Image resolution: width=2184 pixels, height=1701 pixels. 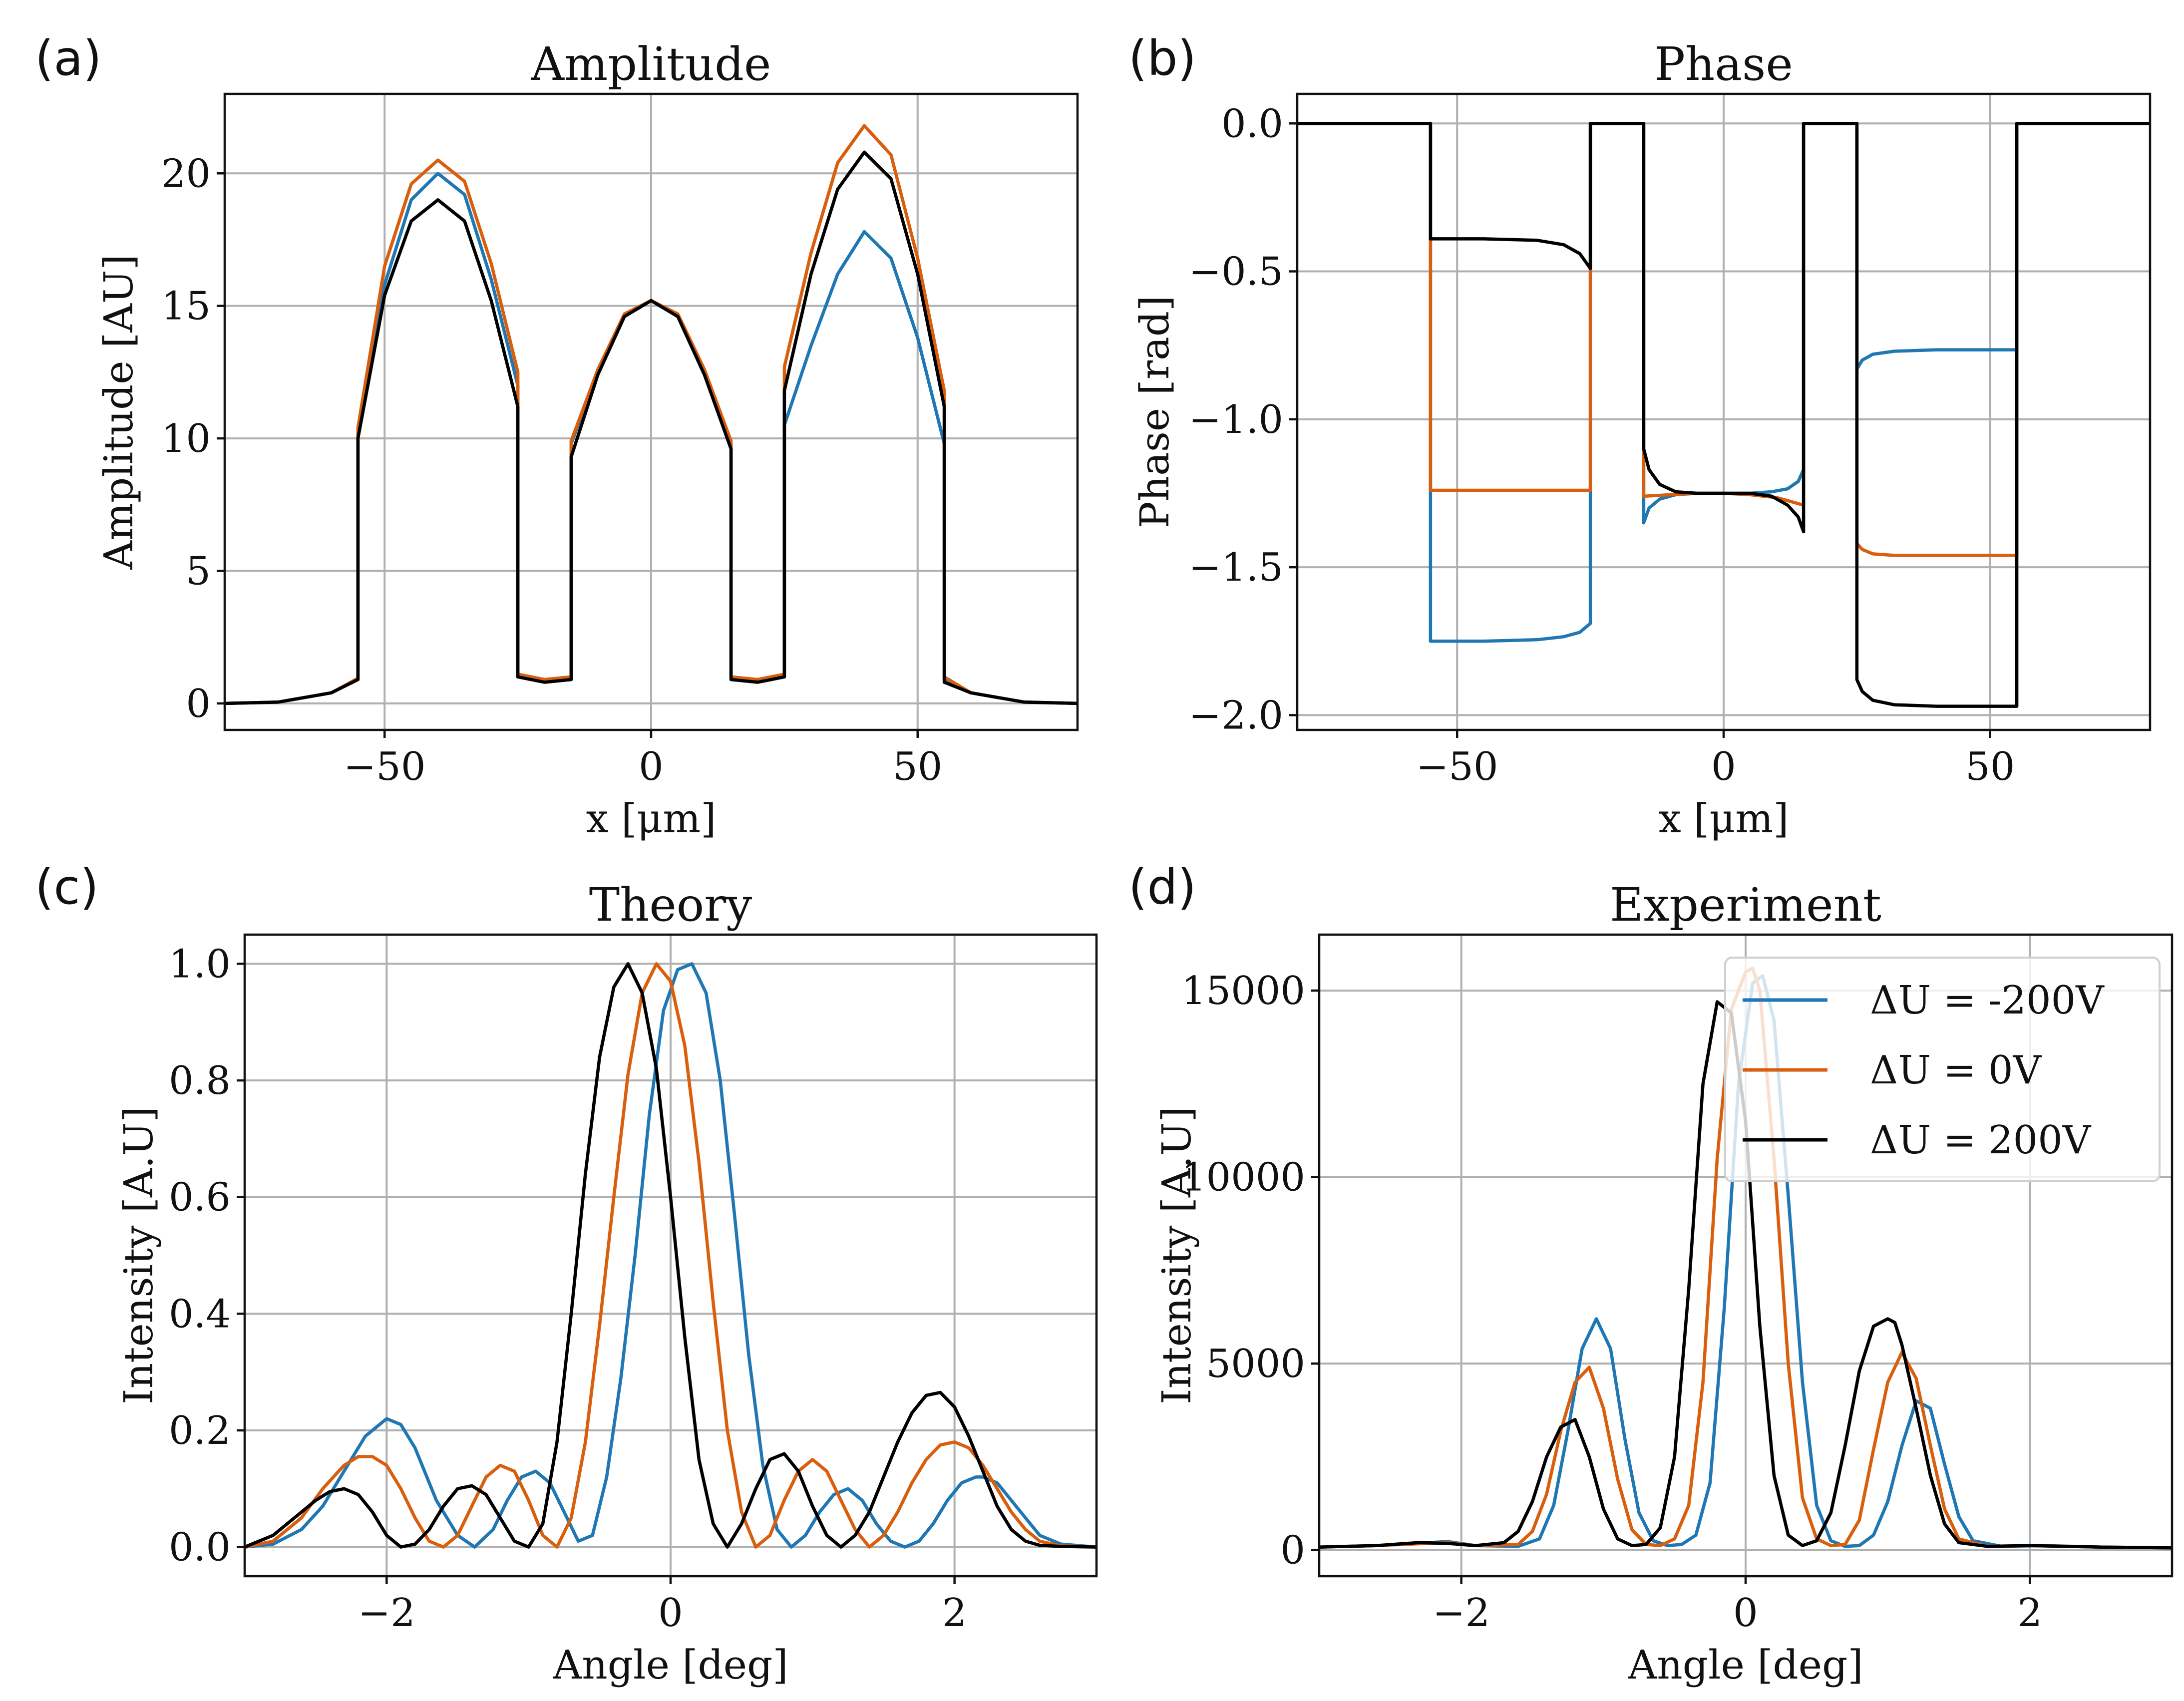 What do you see at coordinates (199, 571) in the screenshot?
I see `y-tick-label: 5` at bounding box center [199, 571].